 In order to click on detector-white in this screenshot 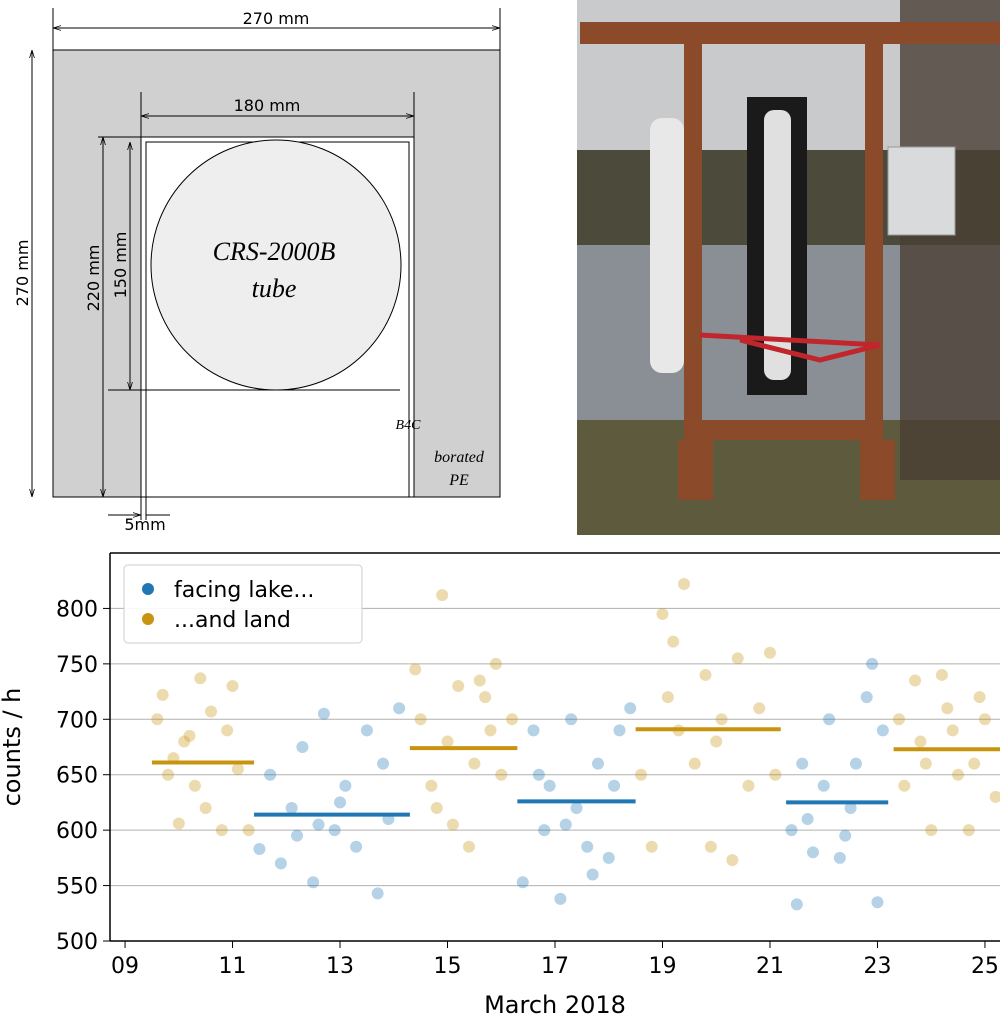, I will do `click(667, 245)`.